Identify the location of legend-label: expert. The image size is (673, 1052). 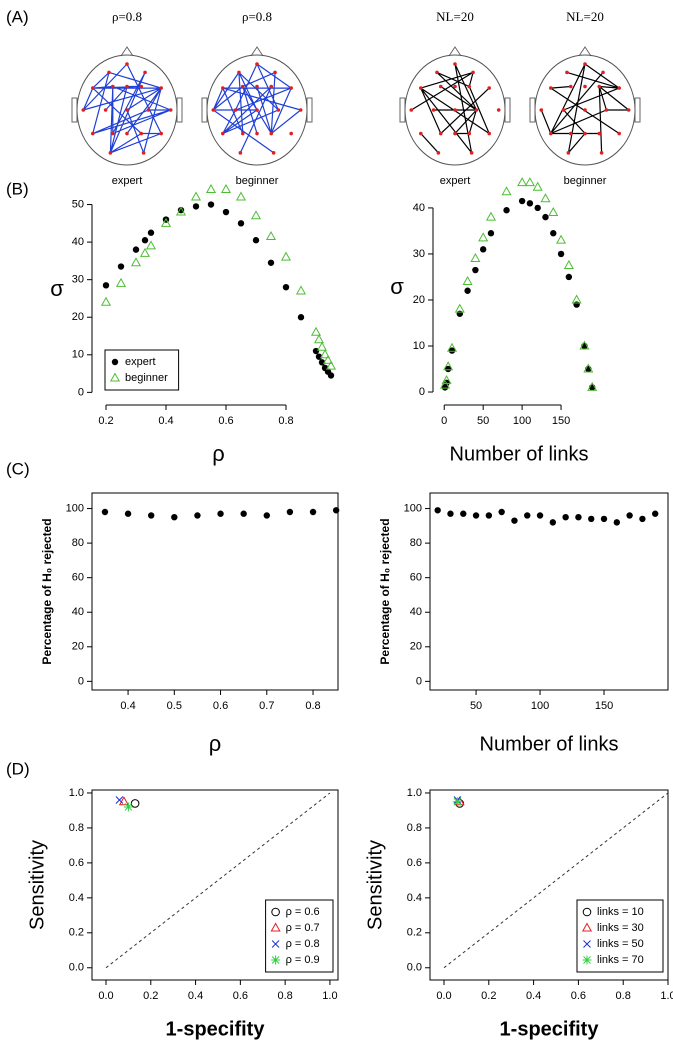
(140, 362).